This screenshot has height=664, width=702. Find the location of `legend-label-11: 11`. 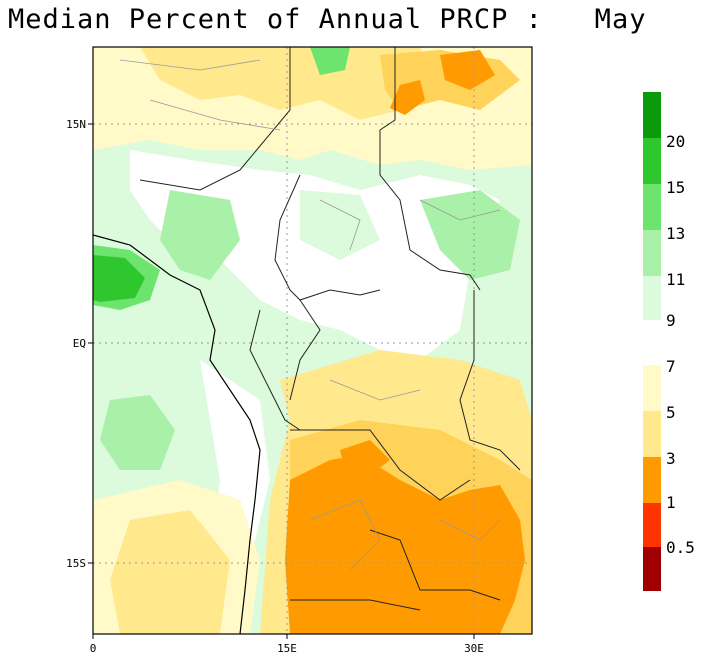

legend-label-11: 11 is located at coordinates (675, 279).